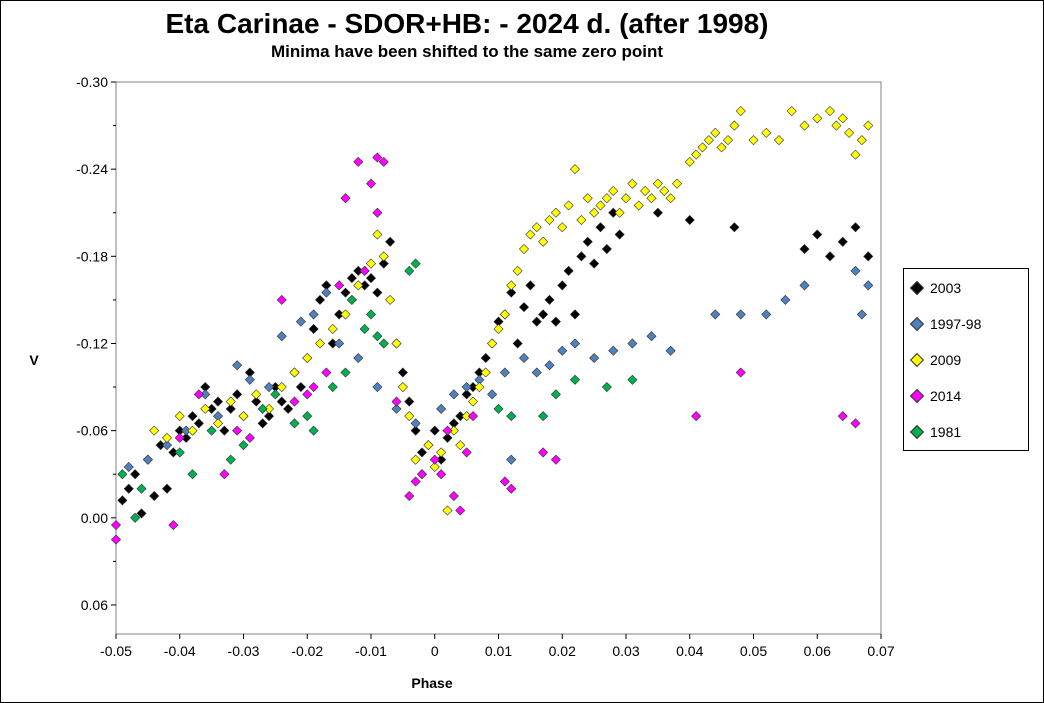 This screenshot has height=703, width=1044. I want to click on x-tick-label: -0.01, so click(371, 651).